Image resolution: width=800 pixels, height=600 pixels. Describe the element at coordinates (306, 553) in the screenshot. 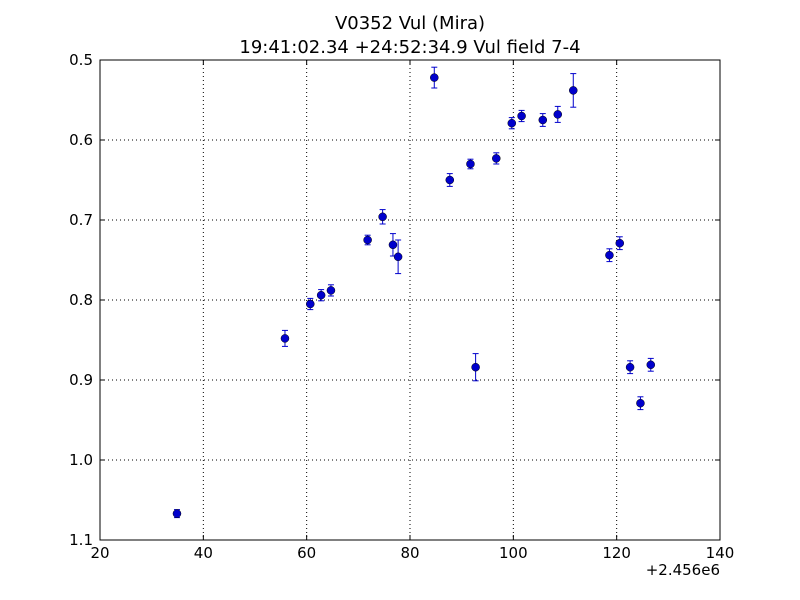

I see `x-tick-label: 60` at that location.